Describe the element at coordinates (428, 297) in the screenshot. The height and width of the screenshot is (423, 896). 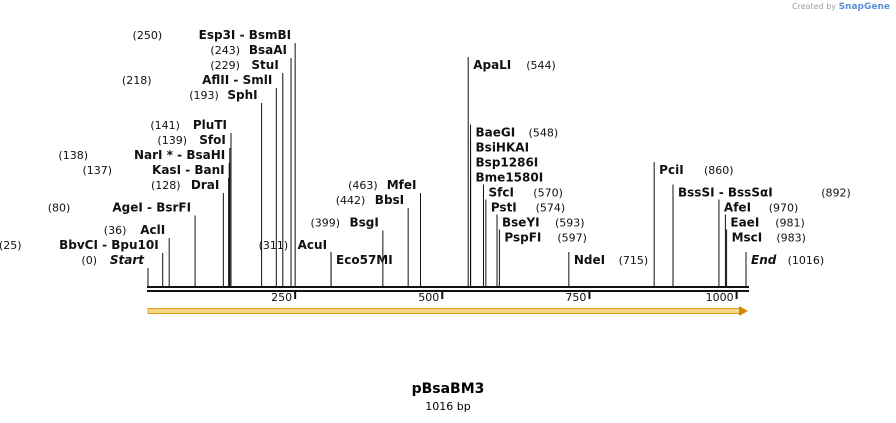
I see `axis-tick-label: 500` at that location.